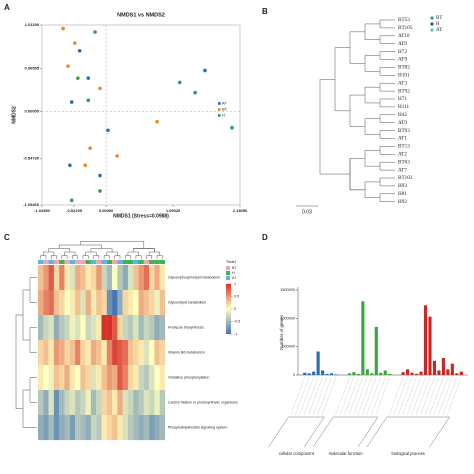 The image size is (474, 474). What do you see at coordinates (235, 334) in the screenshot?
I see `colorbar-label: -1` at bounding box center [235, 334].